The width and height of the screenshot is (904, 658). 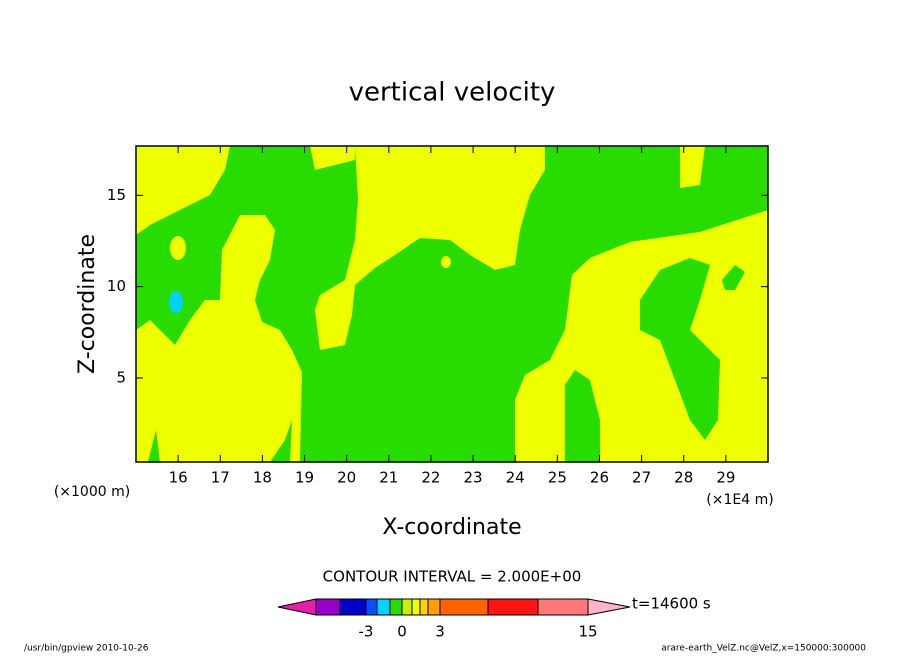 I want to click on colorbar-tick-label: 15, so click(x=587, y=632).